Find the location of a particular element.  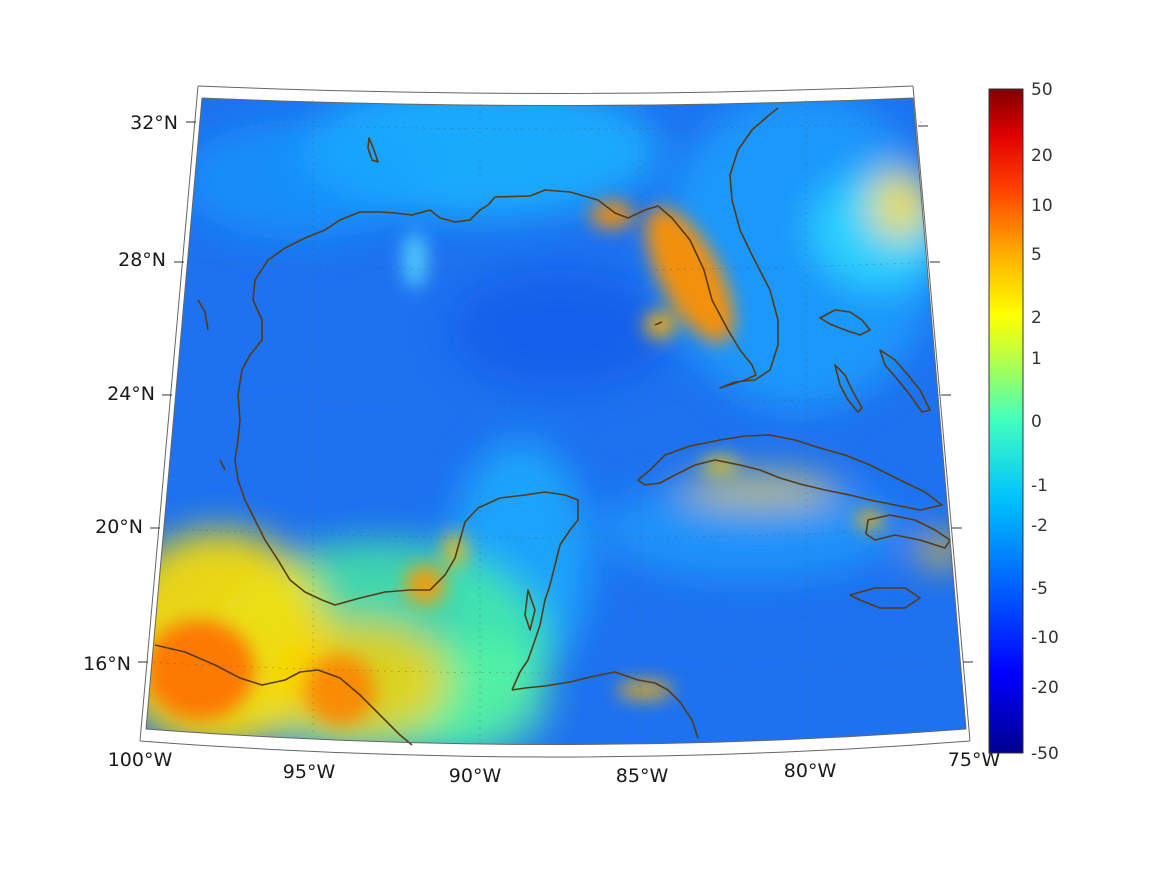

lon-label-80w: 80°W is located at coordinates (810, 771).